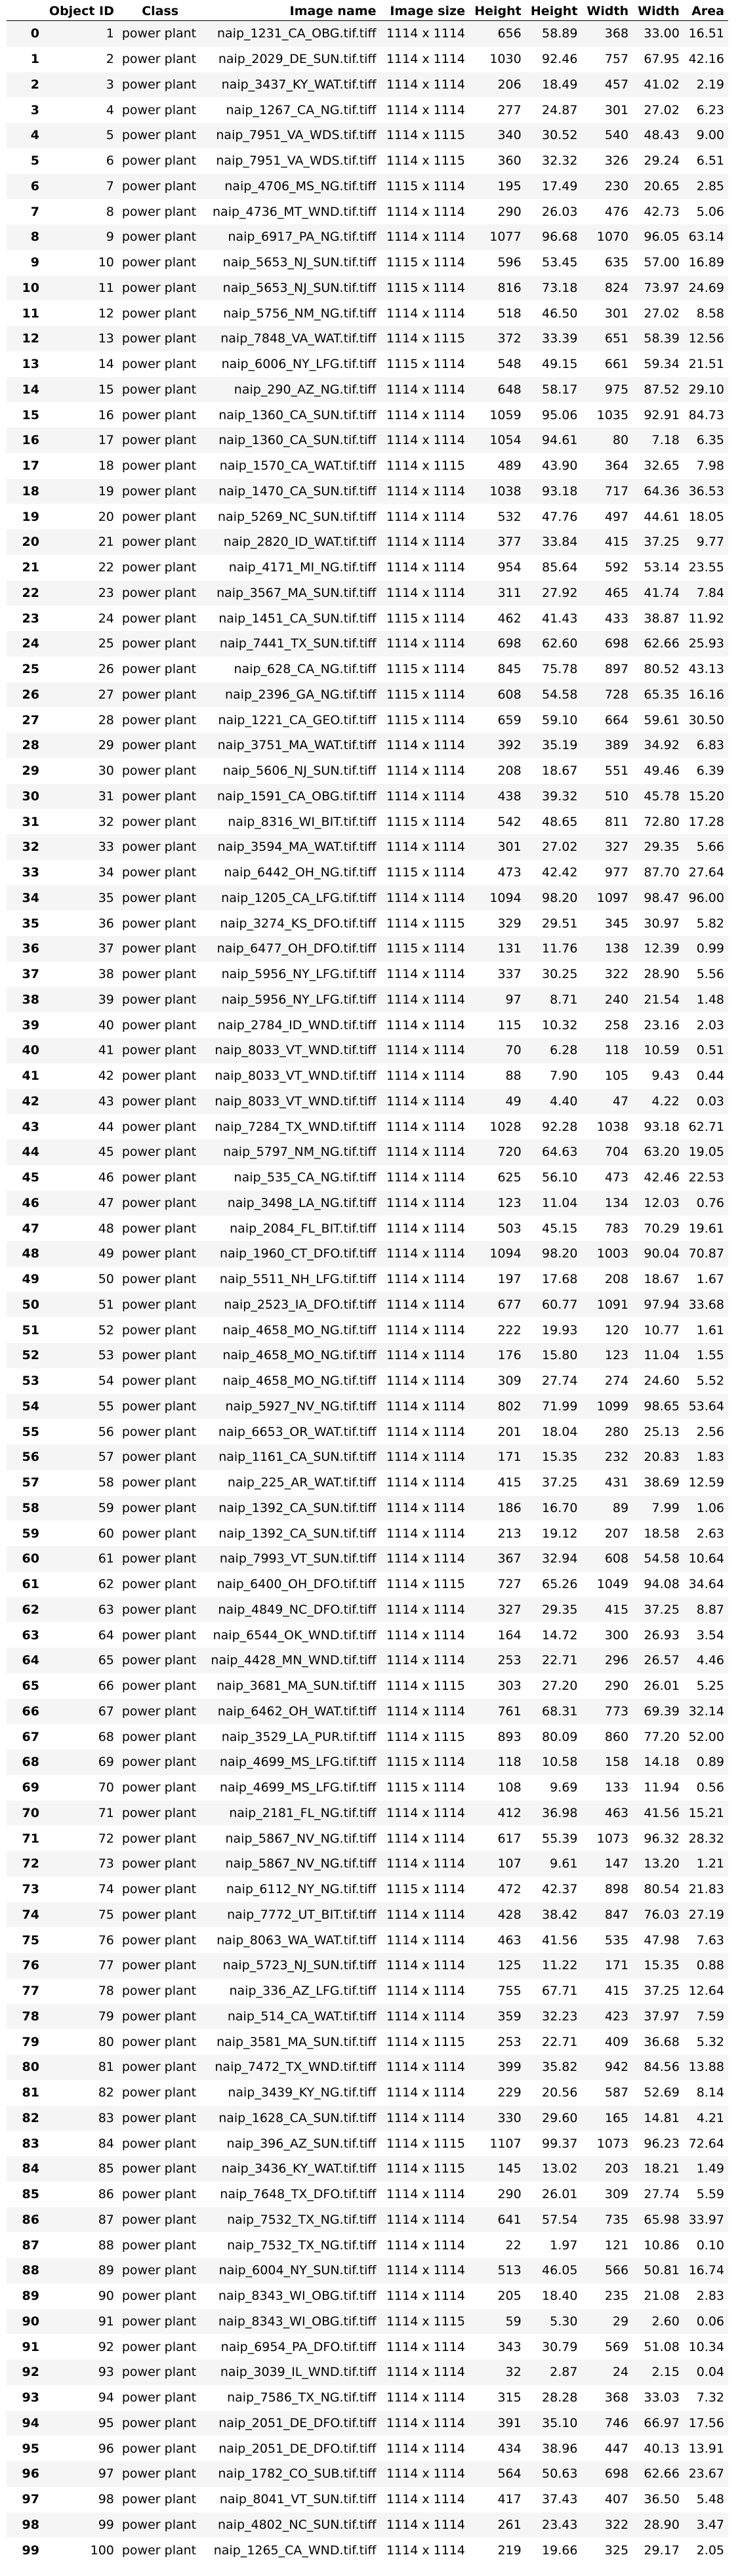  Describe the element at coordinates (25, 1686) in the screenshot. I see `cell-row-index: 65` at that location.